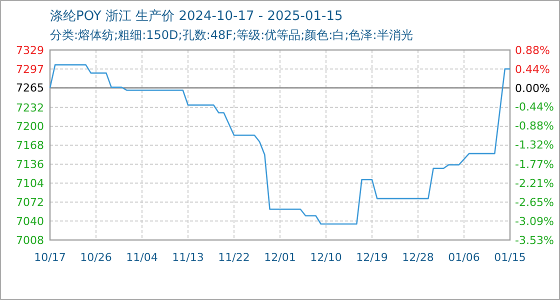  What do you see at coordinates (418, 257) in the screenshot?
I see `x-tick-label: 12/28` at bounding box center [418, 257].